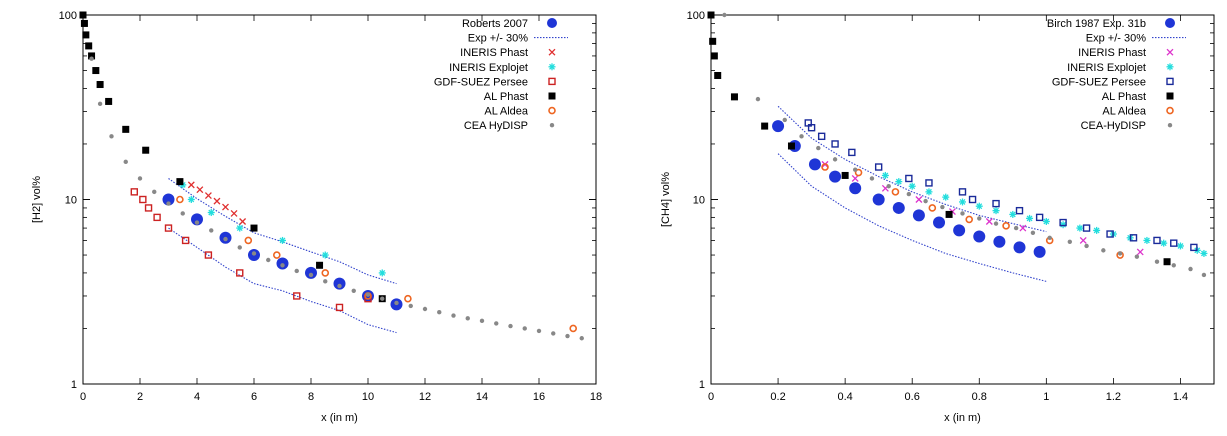  What do you see at coordinates (140, 397) in the screenshot?
I see `x-tick-label: 2` at bounding box center [140, 397].